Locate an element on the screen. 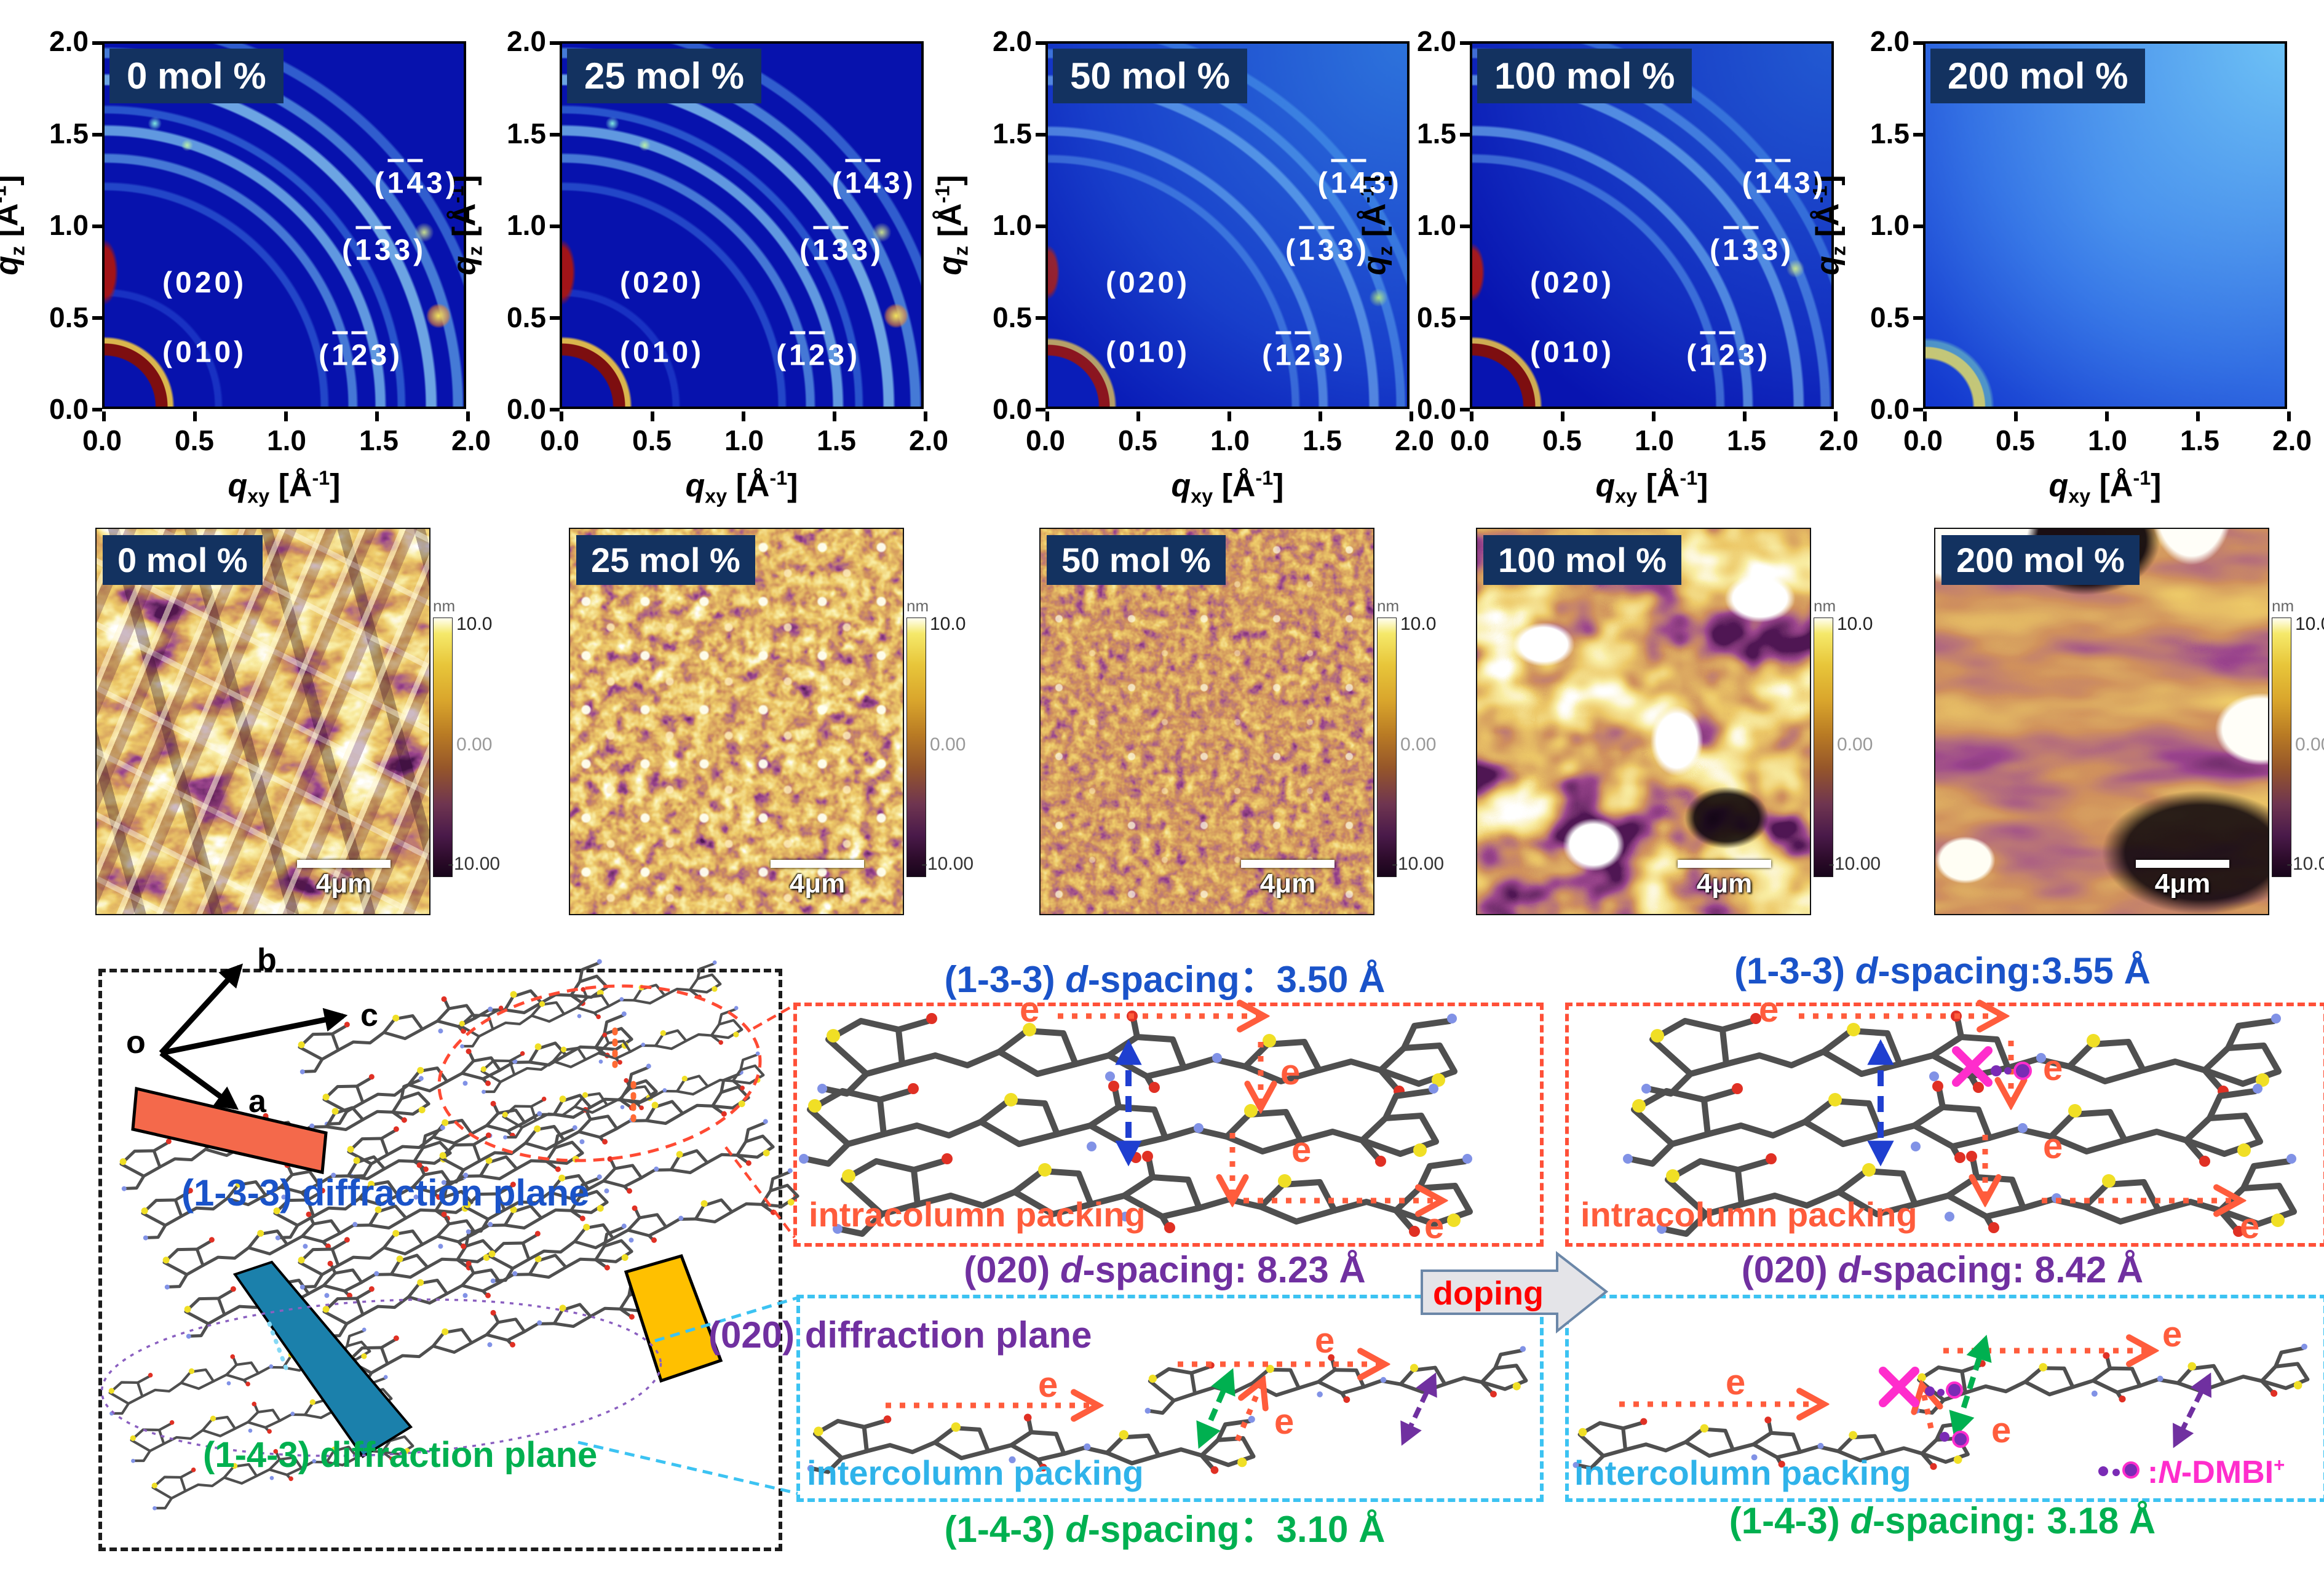  doping-label: doping is located at coordinates (1489, 1293).